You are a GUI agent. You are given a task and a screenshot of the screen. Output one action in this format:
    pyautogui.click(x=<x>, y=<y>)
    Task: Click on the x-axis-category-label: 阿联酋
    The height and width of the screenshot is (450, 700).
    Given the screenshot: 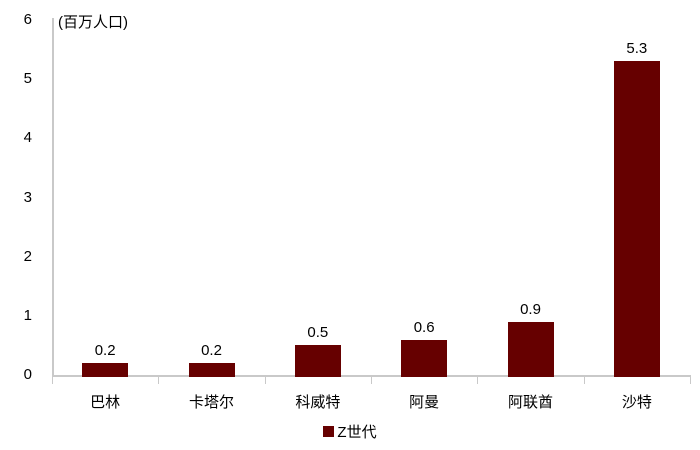 What is the action you would take?
    pyautogui.click(x=530, y=402)
    